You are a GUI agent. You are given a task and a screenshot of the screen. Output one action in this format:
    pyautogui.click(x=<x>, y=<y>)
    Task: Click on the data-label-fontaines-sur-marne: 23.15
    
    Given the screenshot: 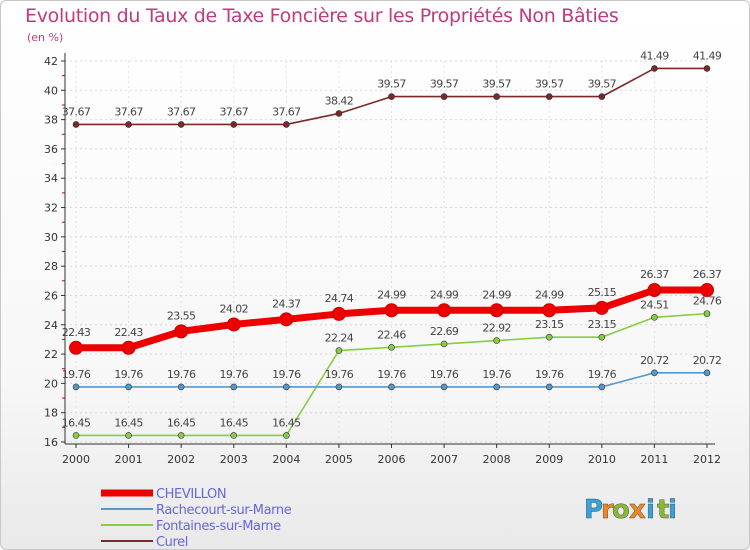 What is the action you would take?
    pyautogui.click(x=602, y=324)
    